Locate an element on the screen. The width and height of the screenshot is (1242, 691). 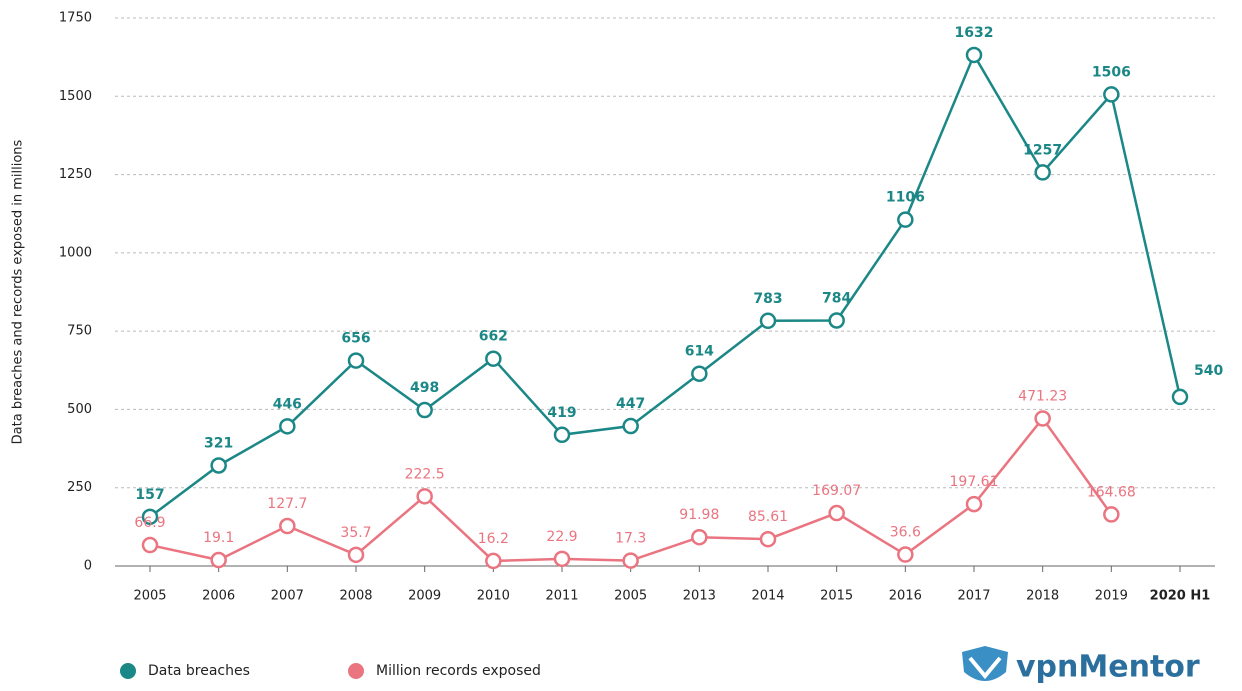
data-label: 35.7 is located at coordinates (355, 533).